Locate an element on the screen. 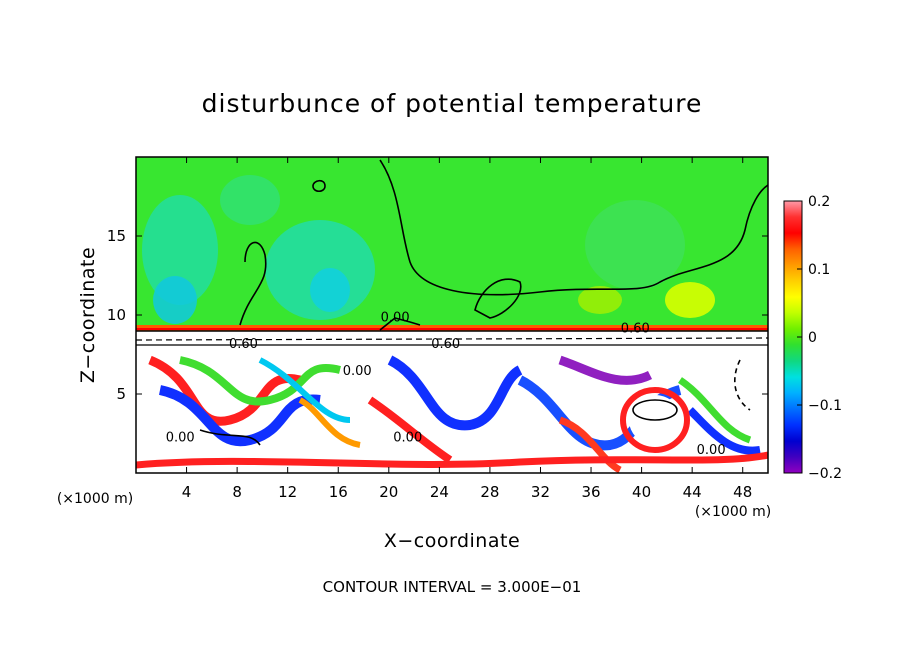 Image resolution: width=904 pixels, height=658 pixels. upper-field-patches is located at coordinates (428, 249).